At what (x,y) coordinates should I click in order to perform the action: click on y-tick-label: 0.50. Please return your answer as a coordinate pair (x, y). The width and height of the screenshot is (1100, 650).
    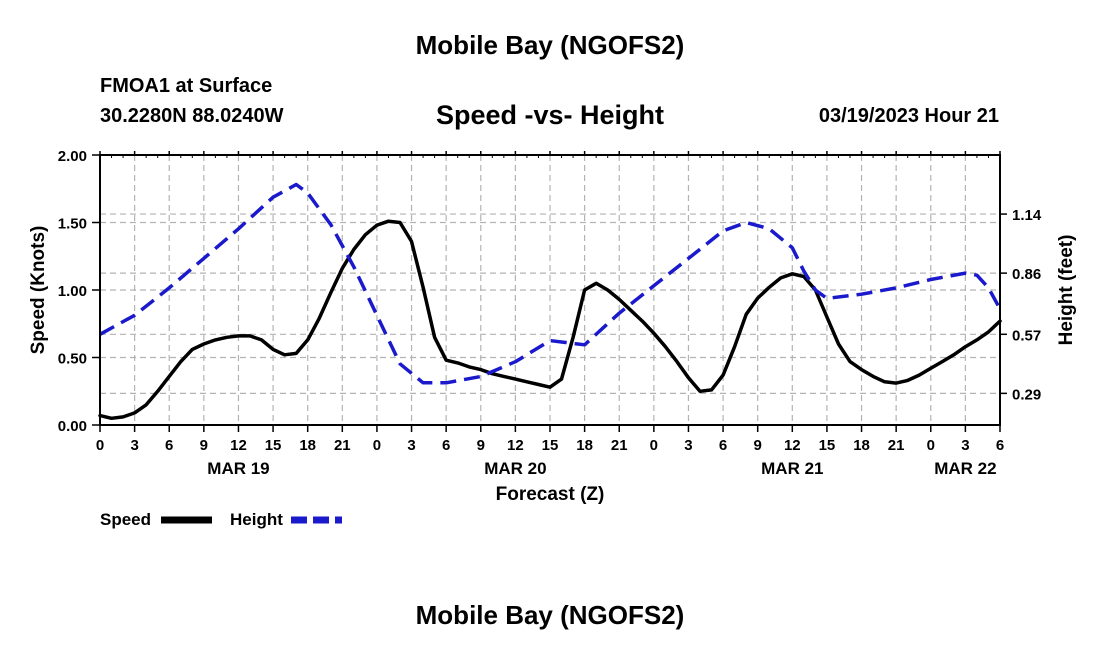
    Looking at the image, I should click on (72, 359).